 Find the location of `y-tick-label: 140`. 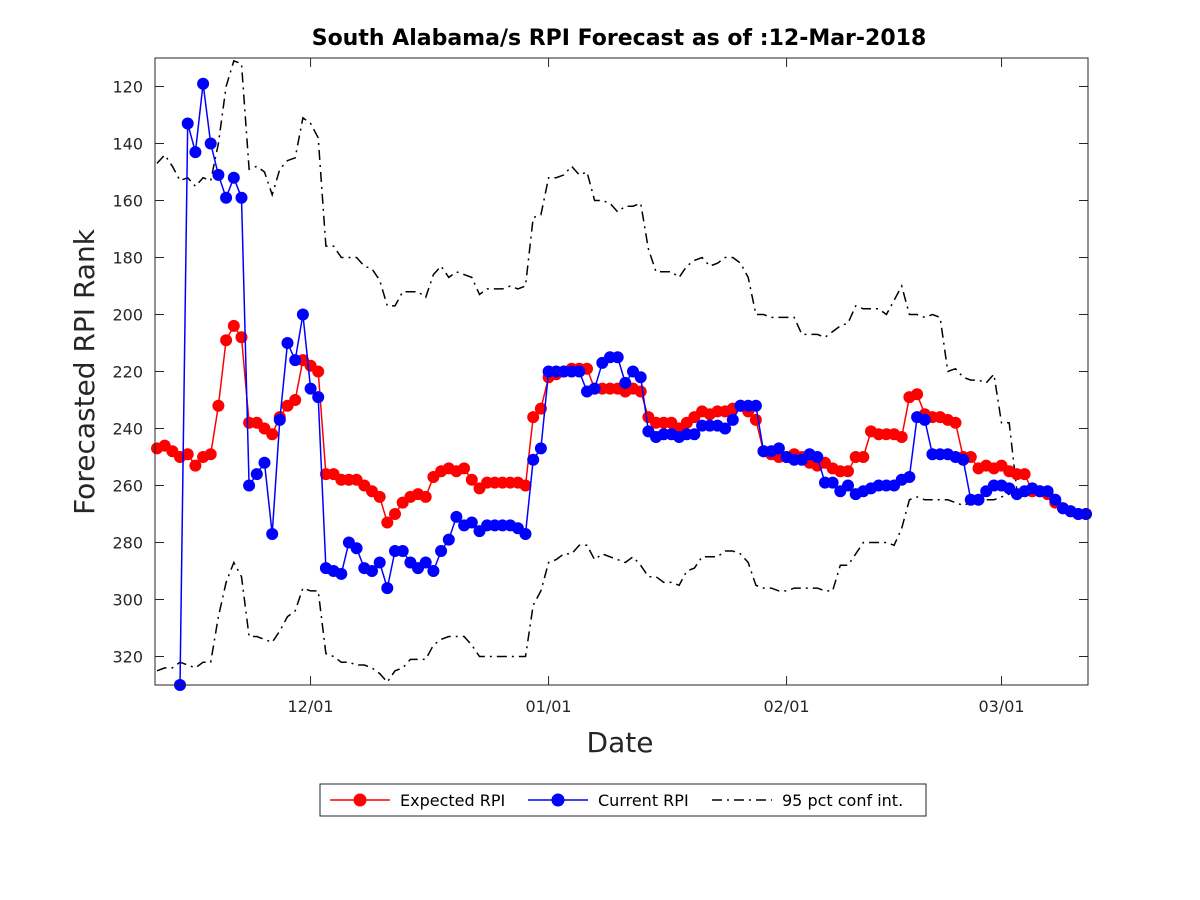

y-tick-label: 140 is located at coordinates (127, 144).